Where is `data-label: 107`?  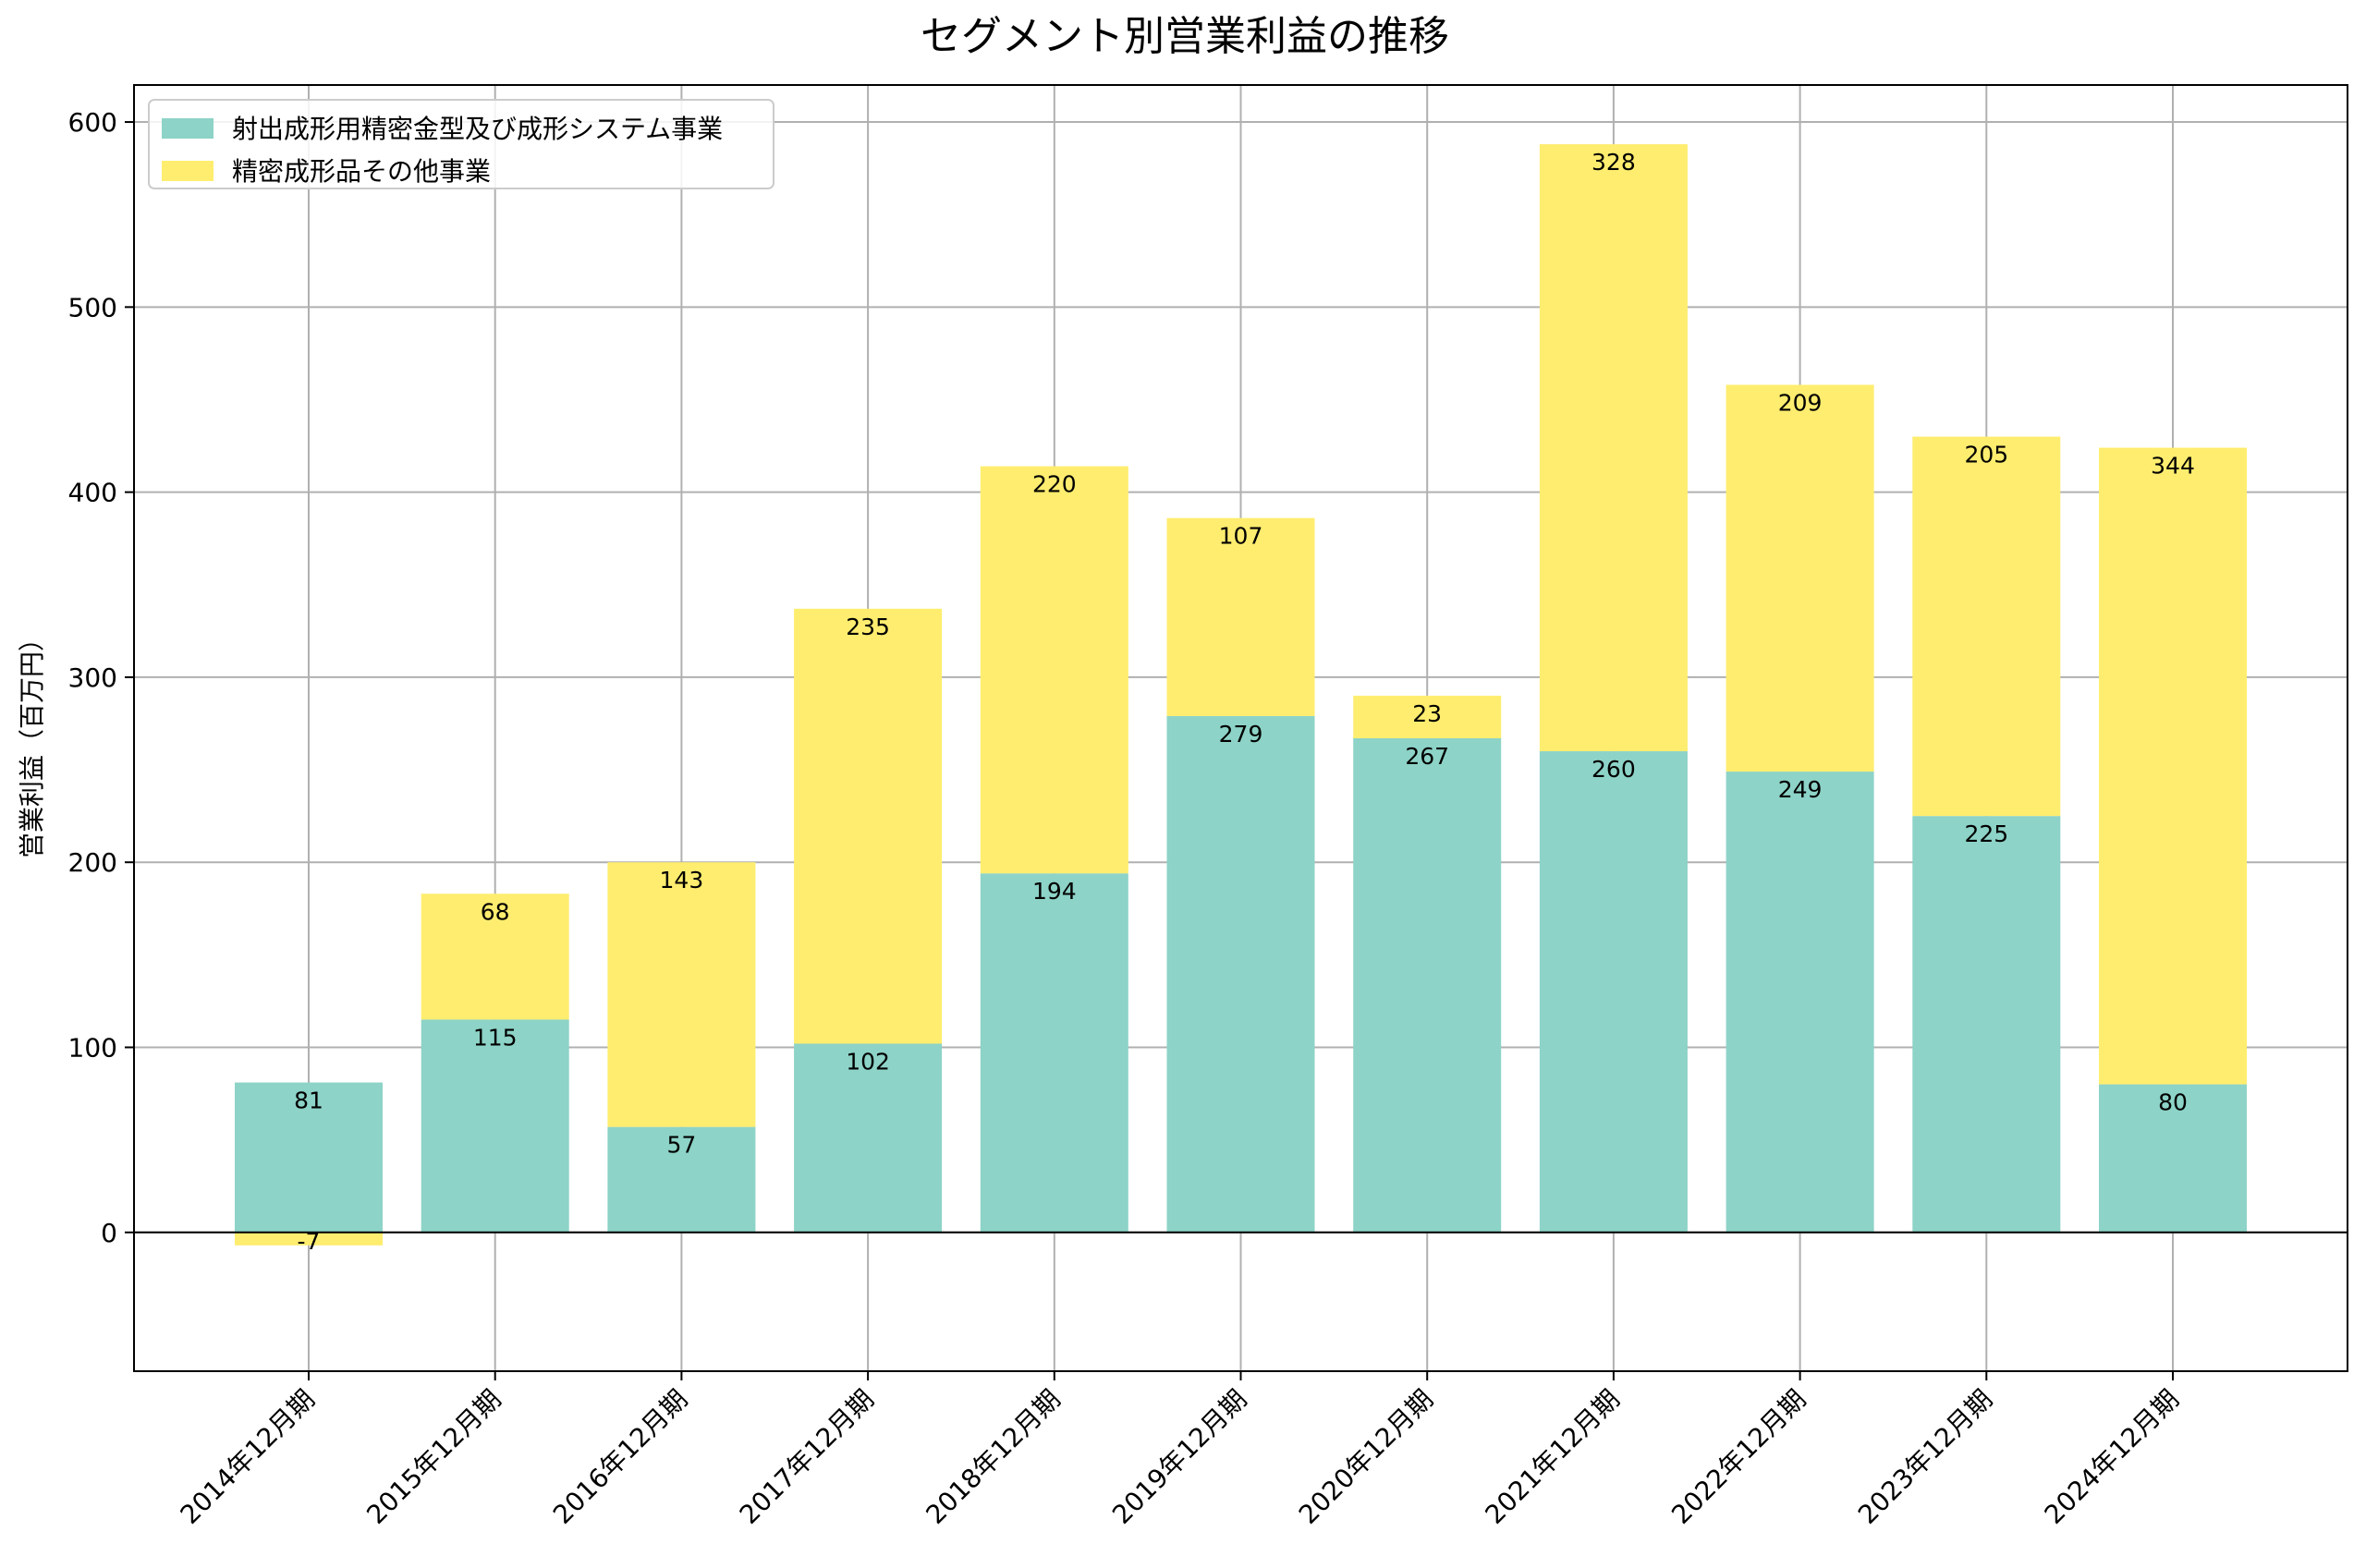
data-label: 107 is located at coordinates (1241, 536).